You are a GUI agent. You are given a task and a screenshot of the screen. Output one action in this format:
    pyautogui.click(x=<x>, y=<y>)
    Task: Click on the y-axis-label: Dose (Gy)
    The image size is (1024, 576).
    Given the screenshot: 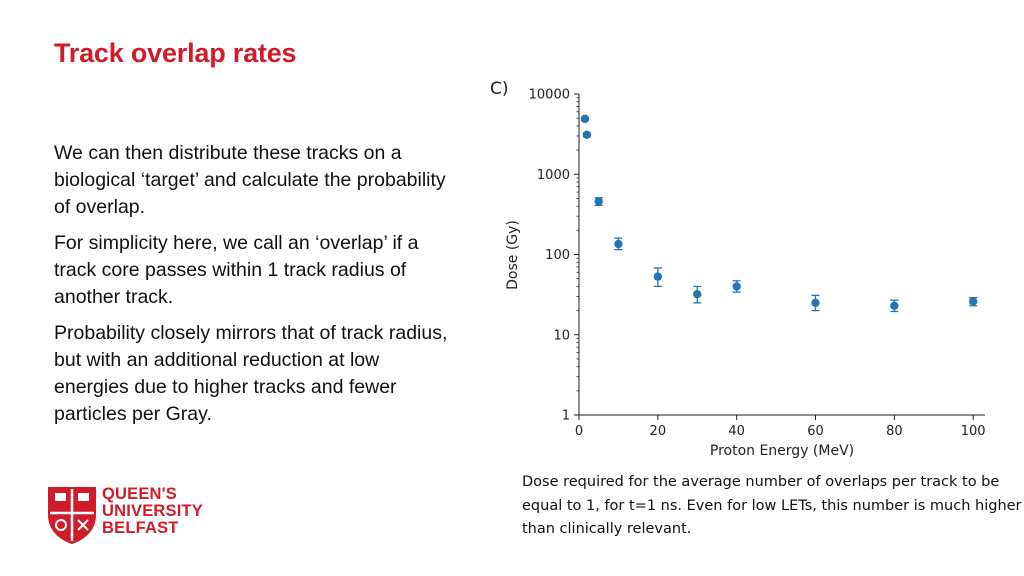 What is the action you would take?
    pyautogui.click(x=513, y=255)
    